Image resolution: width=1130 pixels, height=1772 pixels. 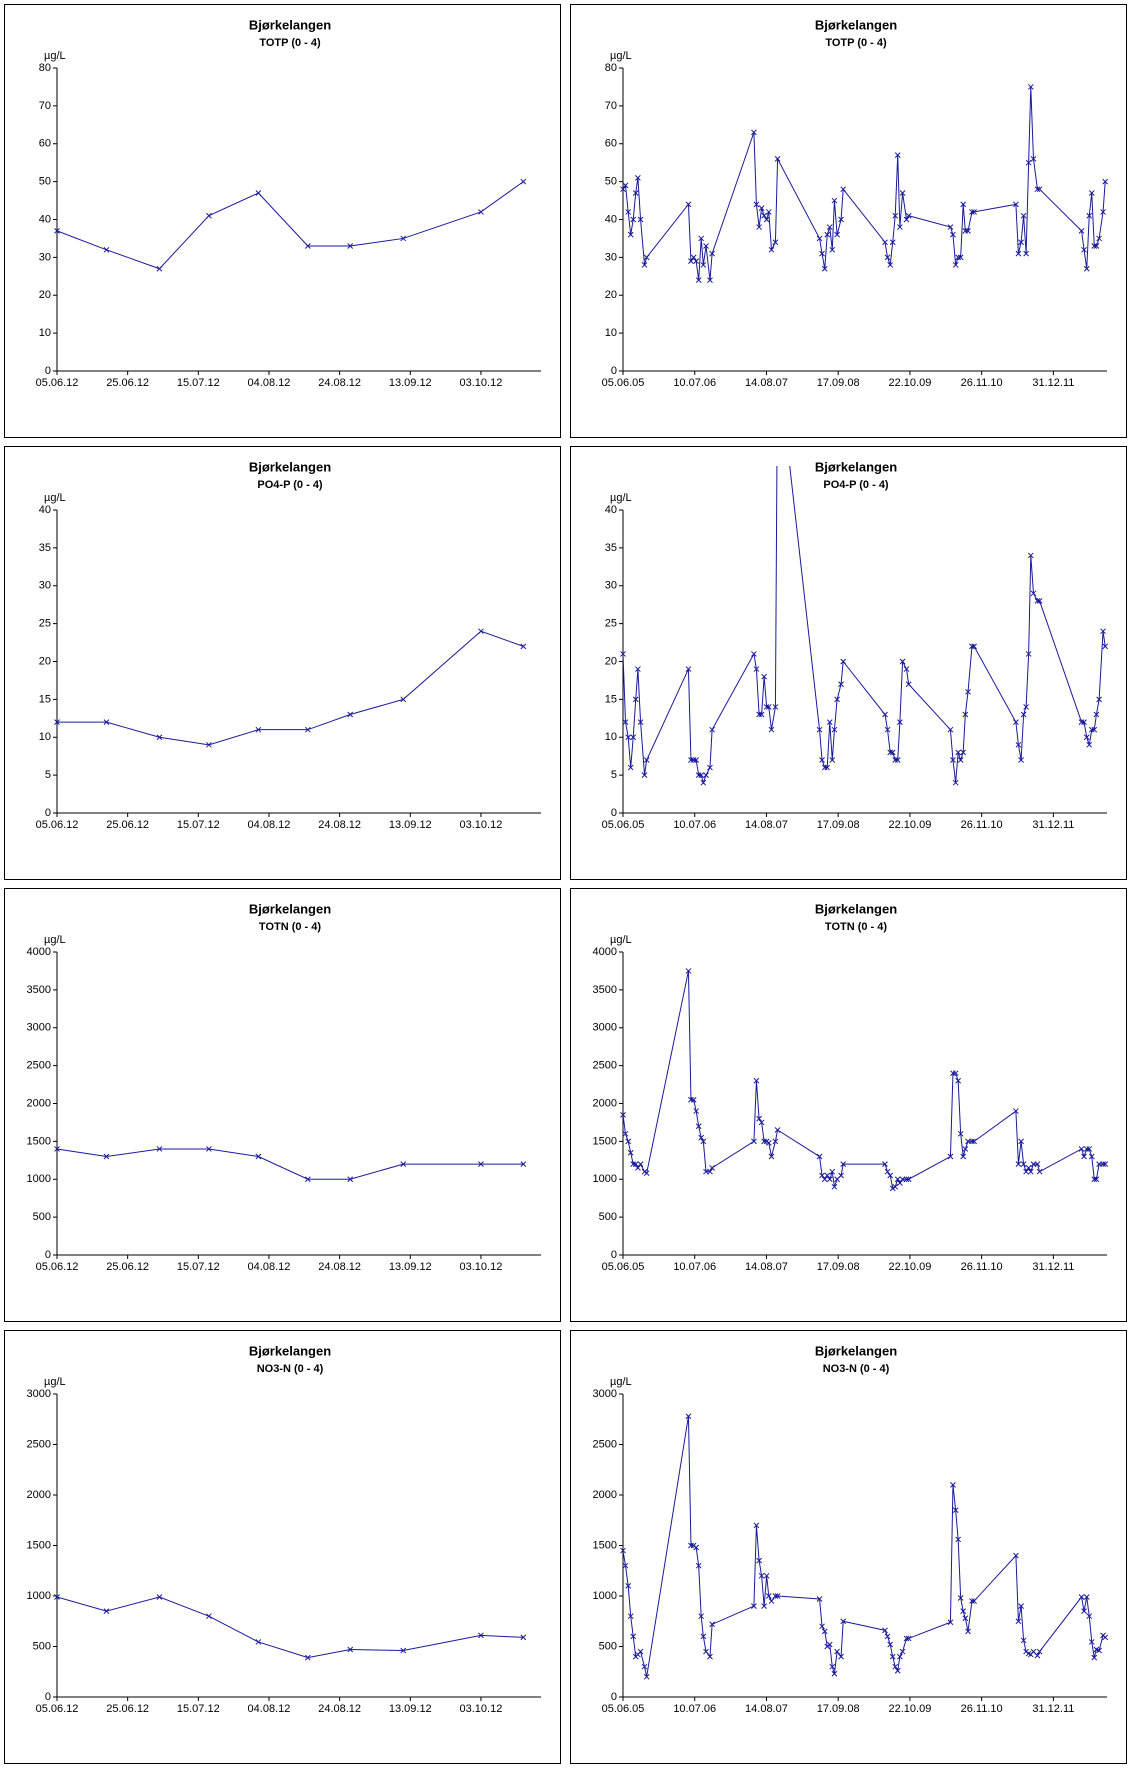 I want to click on y-tick-label: 10, so click(x=611, y=737).